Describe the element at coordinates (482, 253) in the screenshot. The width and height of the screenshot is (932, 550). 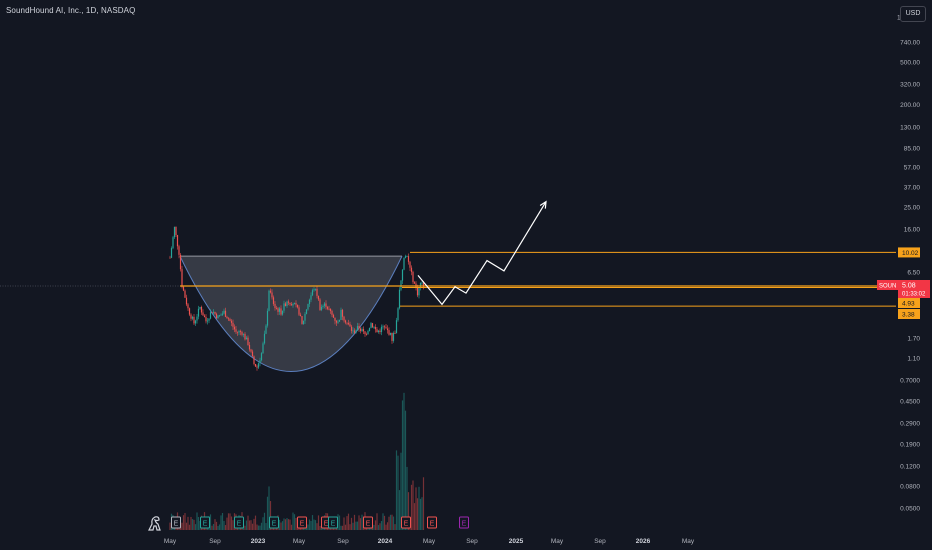
I see `projection-arrow` at that location.